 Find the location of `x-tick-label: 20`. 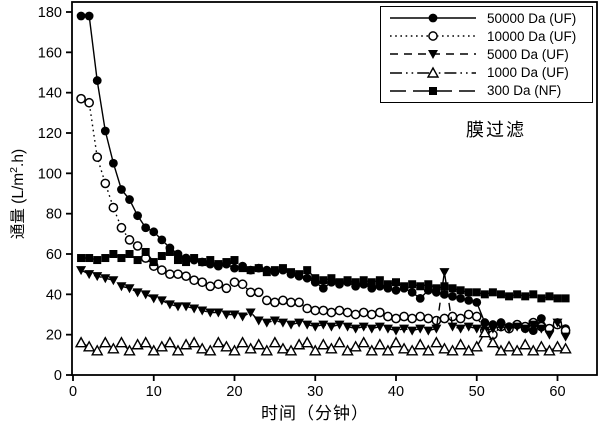

x-tick-label: 20 is located at coordinates (234, 392).